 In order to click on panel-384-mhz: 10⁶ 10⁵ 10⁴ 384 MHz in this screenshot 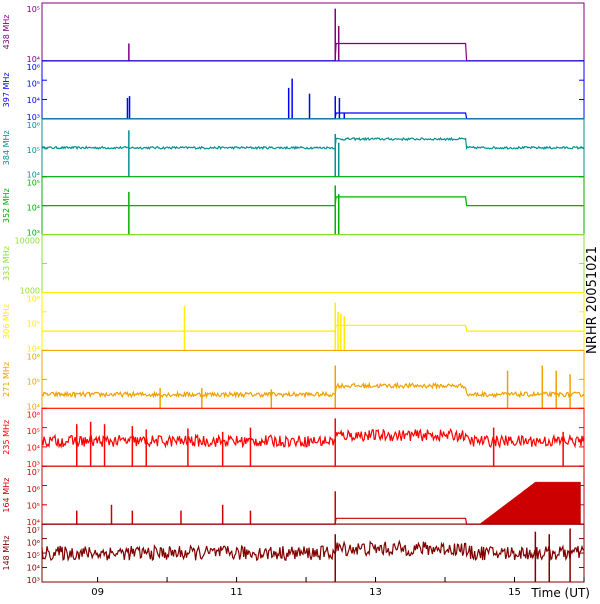, I will do `click(293, 149)`.